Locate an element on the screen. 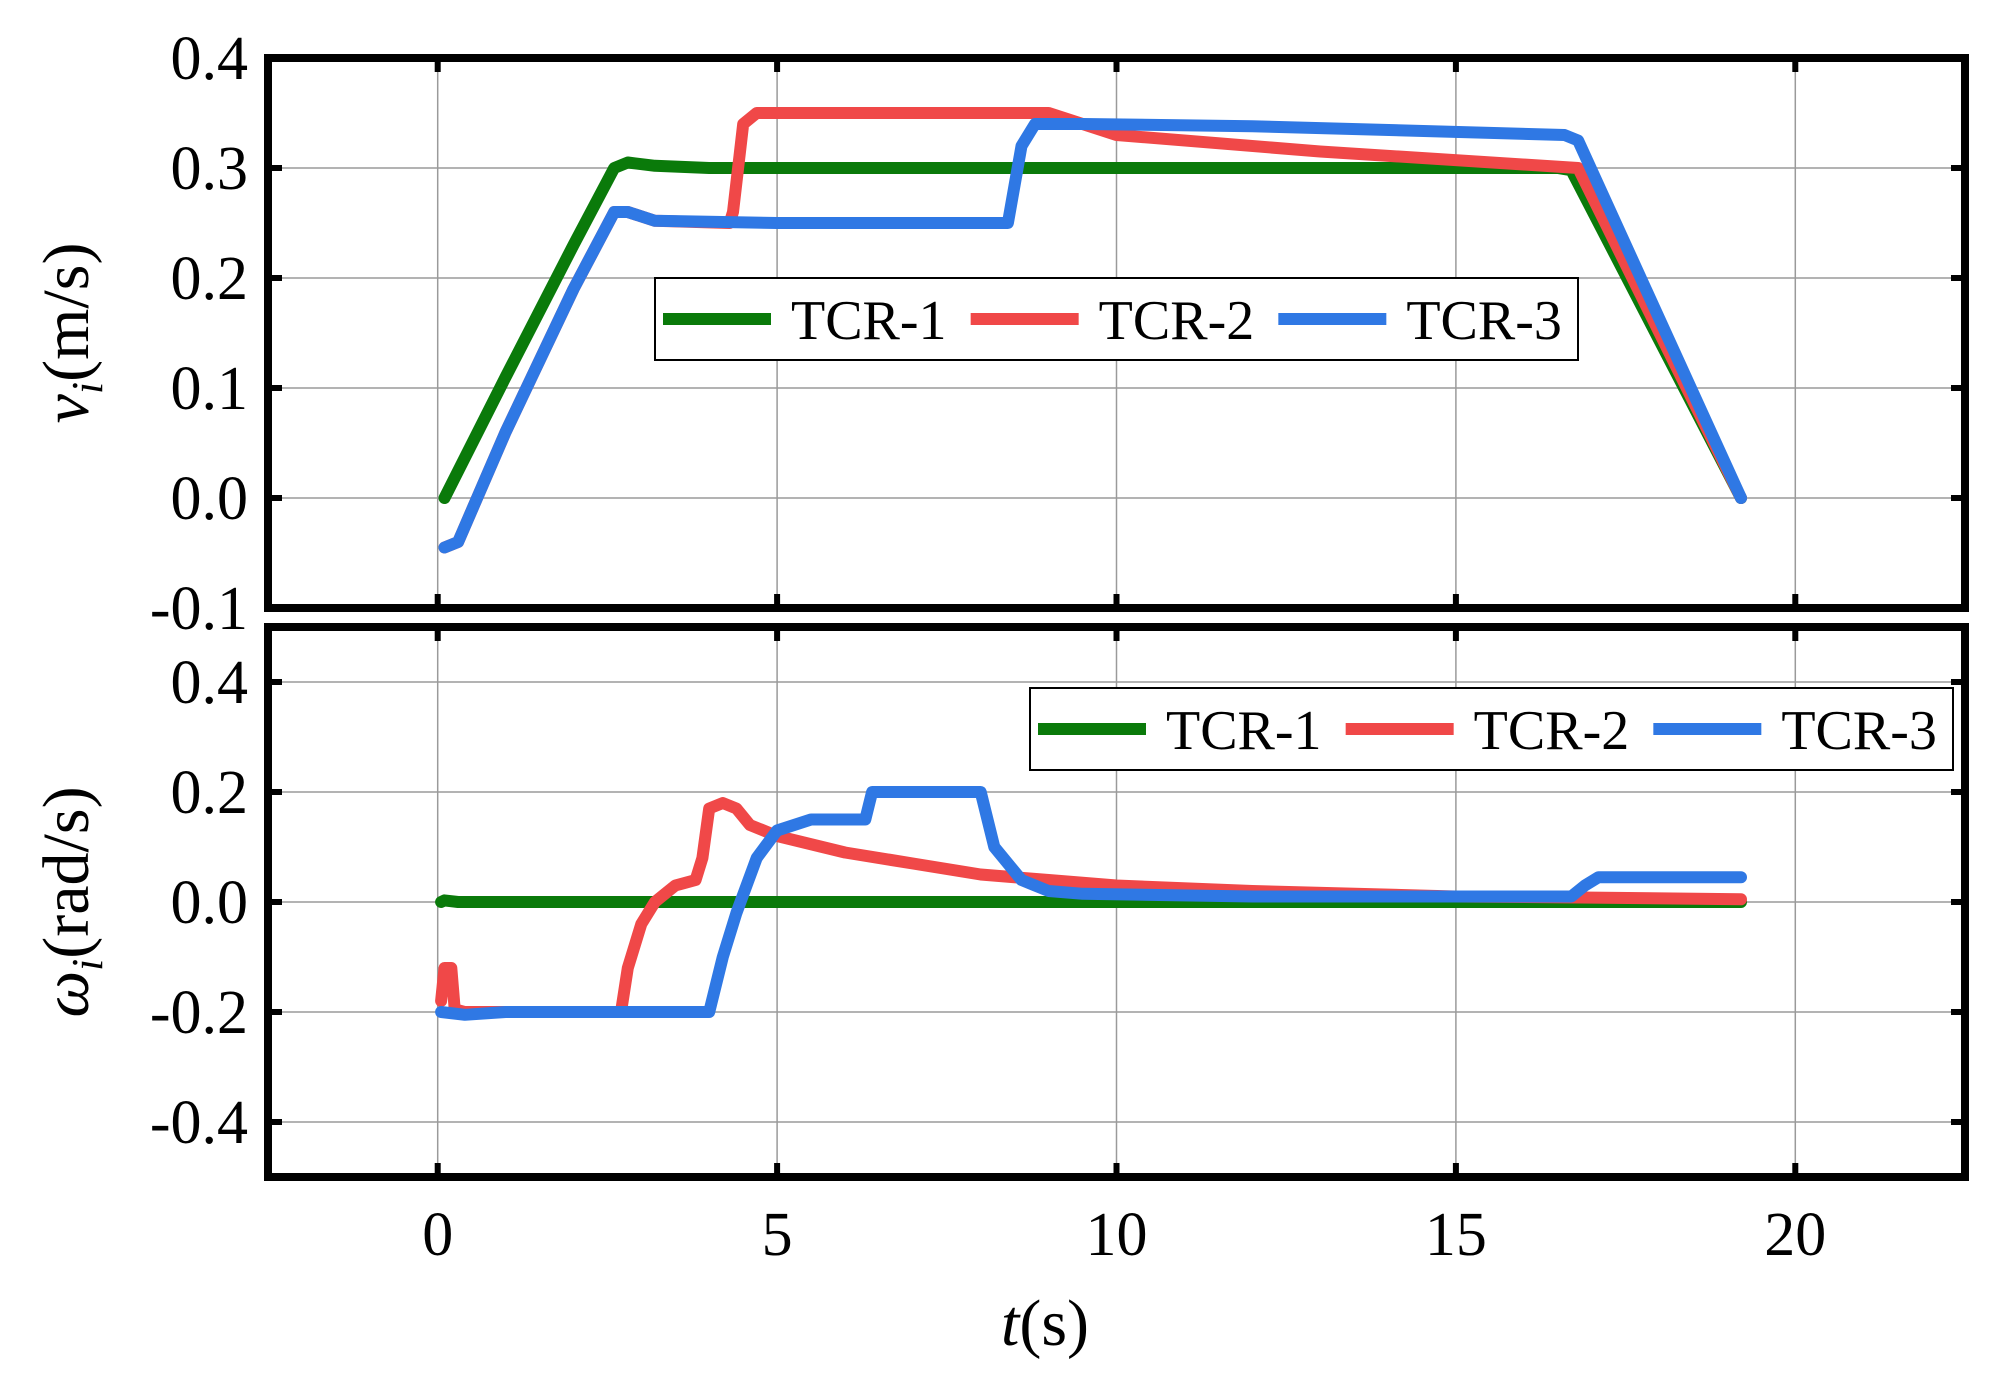 This screenshot has width=1989, height=1379. x-tick-label: 20 is located at coordinates (1795, 1235).